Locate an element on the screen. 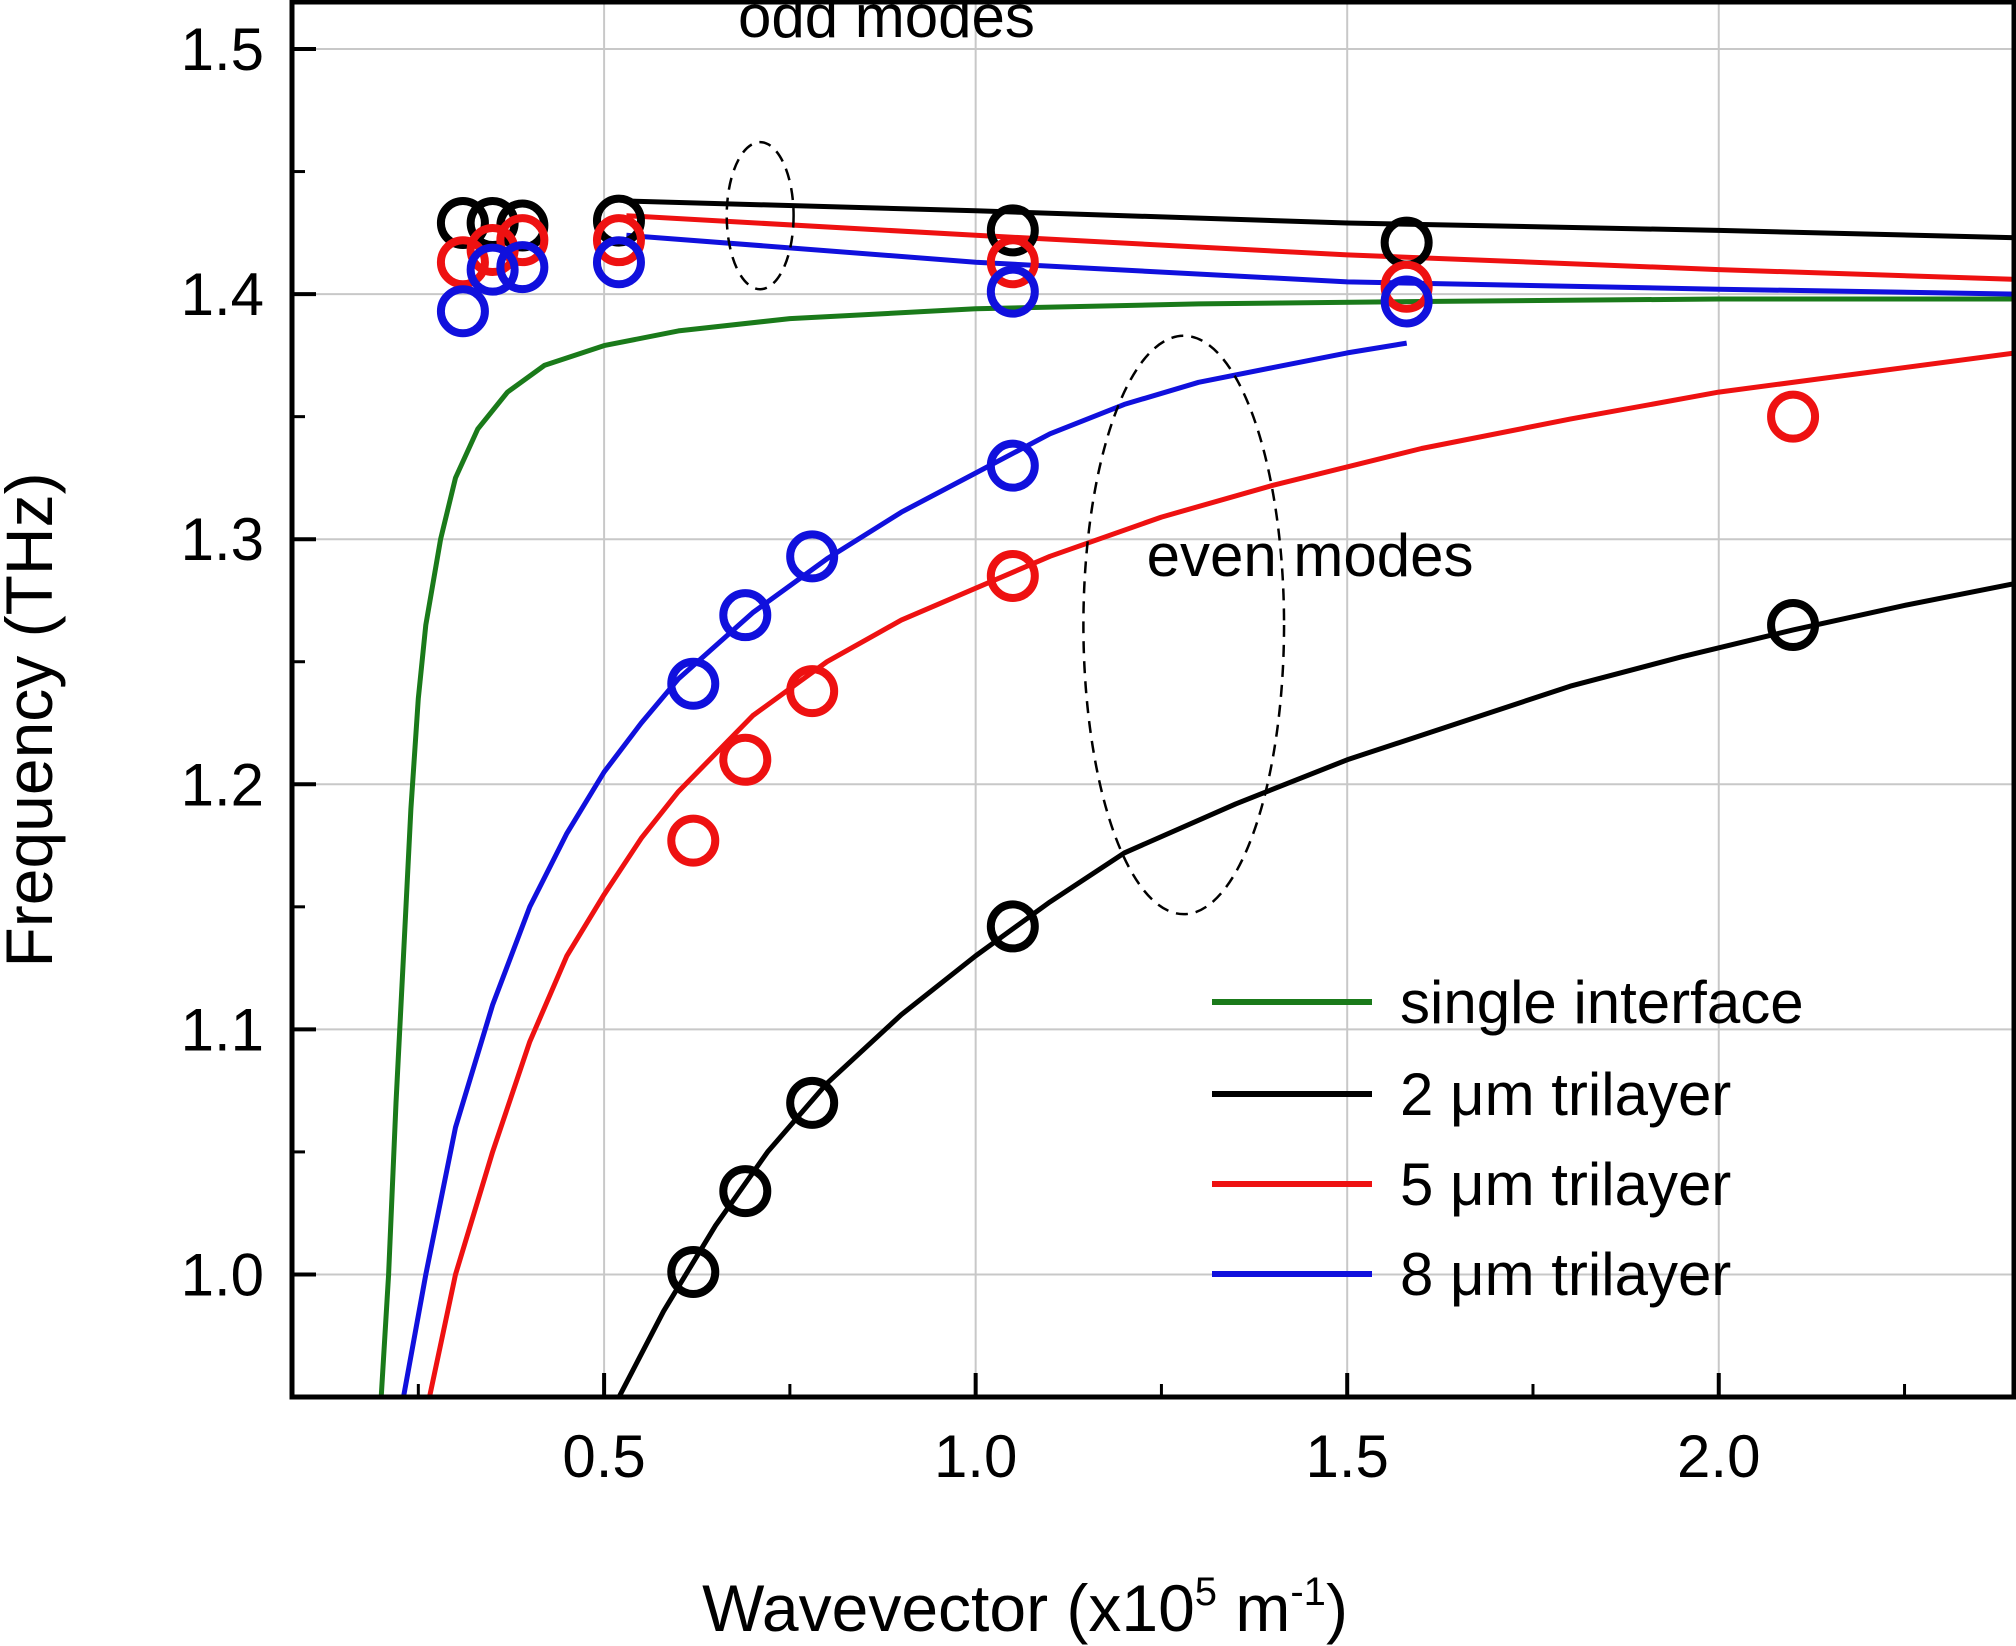 Image resolution: width=2016 pixels, height=1646 pixels. legend-label-1: 2 μm trilayer is located at coordinates (1565, 1094).